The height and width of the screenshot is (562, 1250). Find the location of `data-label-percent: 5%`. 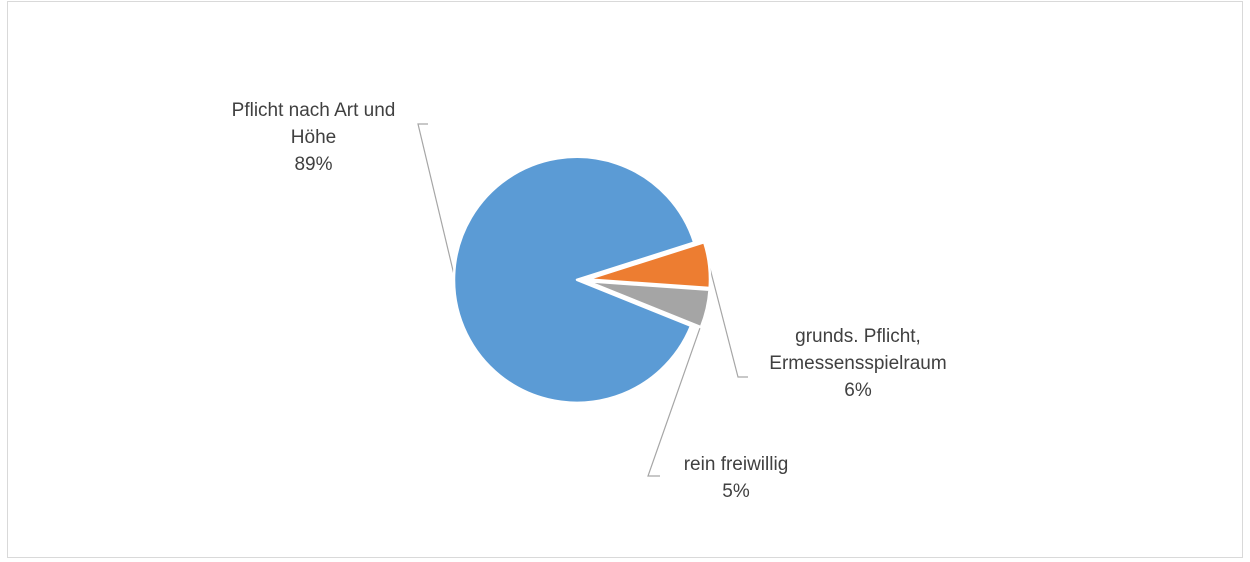

data-label-percent: 5% is located at coordinates (736, 491).